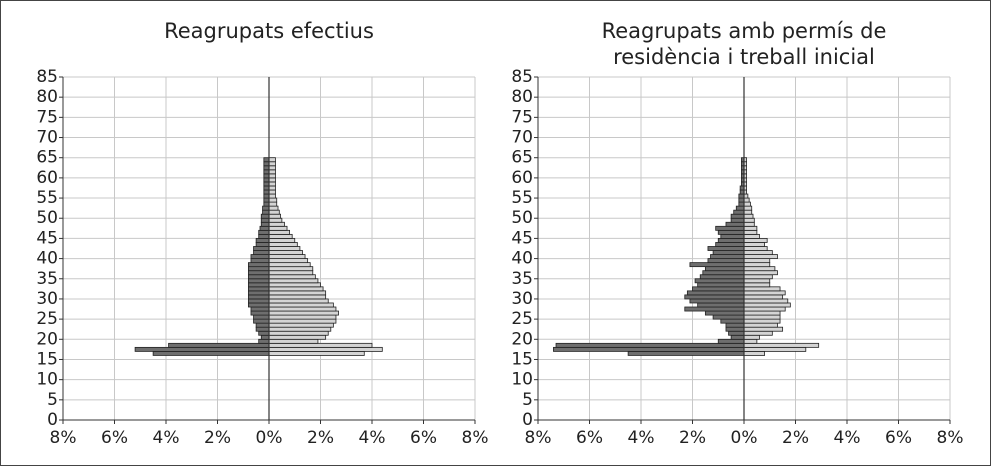 Image resolution: width=991 pixels, height=466 pixels. What do you see at coordinates (522, 117) in the screenshot?
I see `y-tick-label: 75` at bounding box center [522, 117].